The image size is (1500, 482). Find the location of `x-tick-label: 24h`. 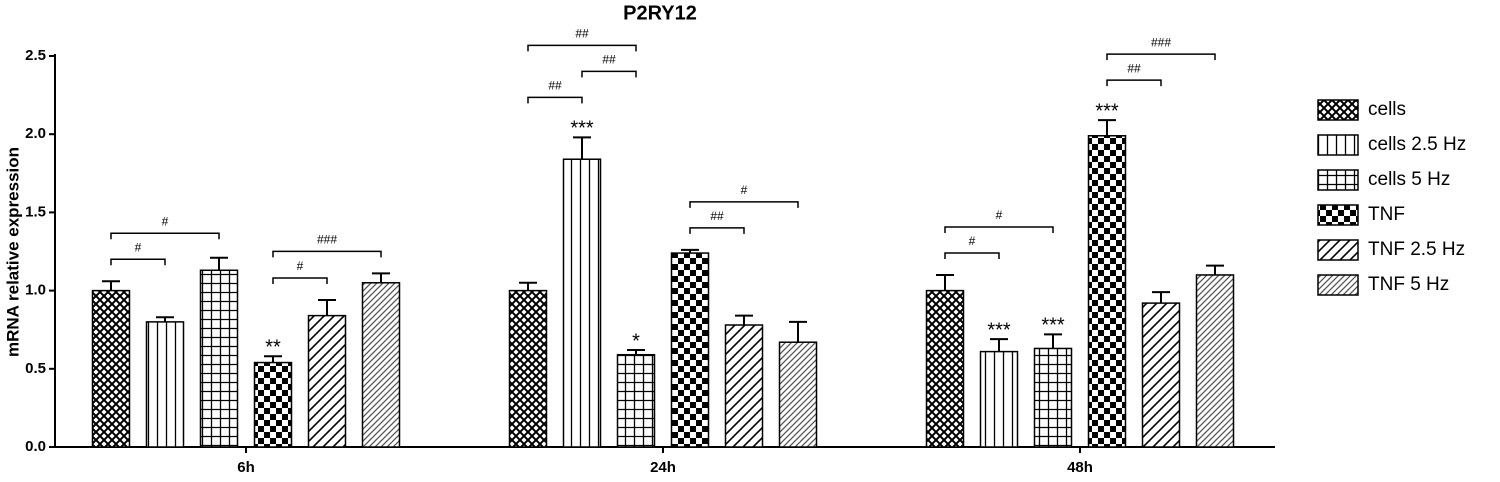

x-tick-label: 24h is located at coordinates (663, 467).